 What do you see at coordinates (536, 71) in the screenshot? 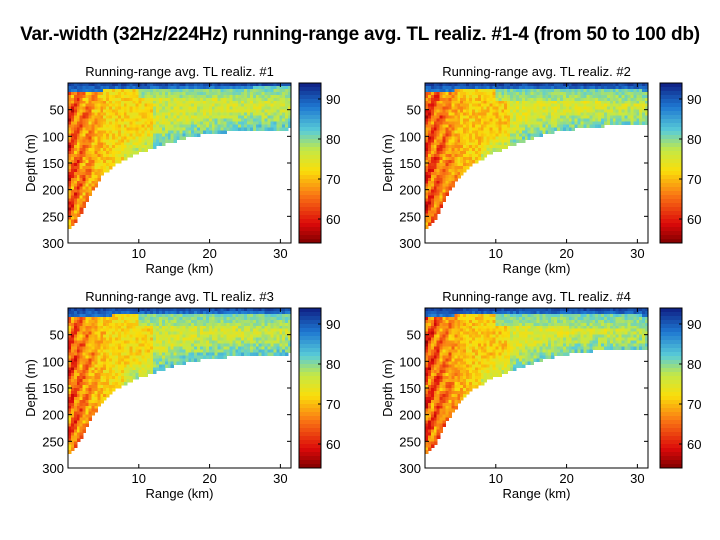
I see `panel-title-2: Running-range avg. TL realiz. #2` at bounding box center [536, 71].